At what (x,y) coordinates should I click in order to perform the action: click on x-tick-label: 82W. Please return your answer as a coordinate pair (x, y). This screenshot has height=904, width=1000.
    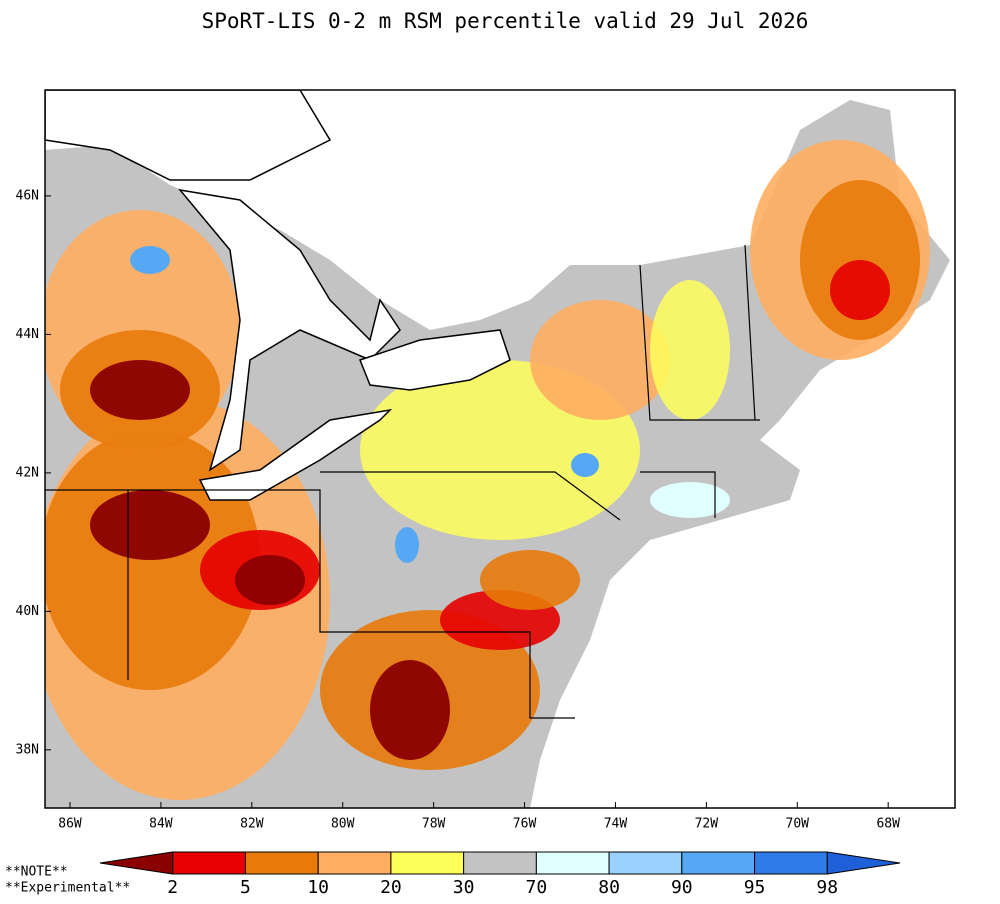
    Looking at the image, I should click on (252, 824).